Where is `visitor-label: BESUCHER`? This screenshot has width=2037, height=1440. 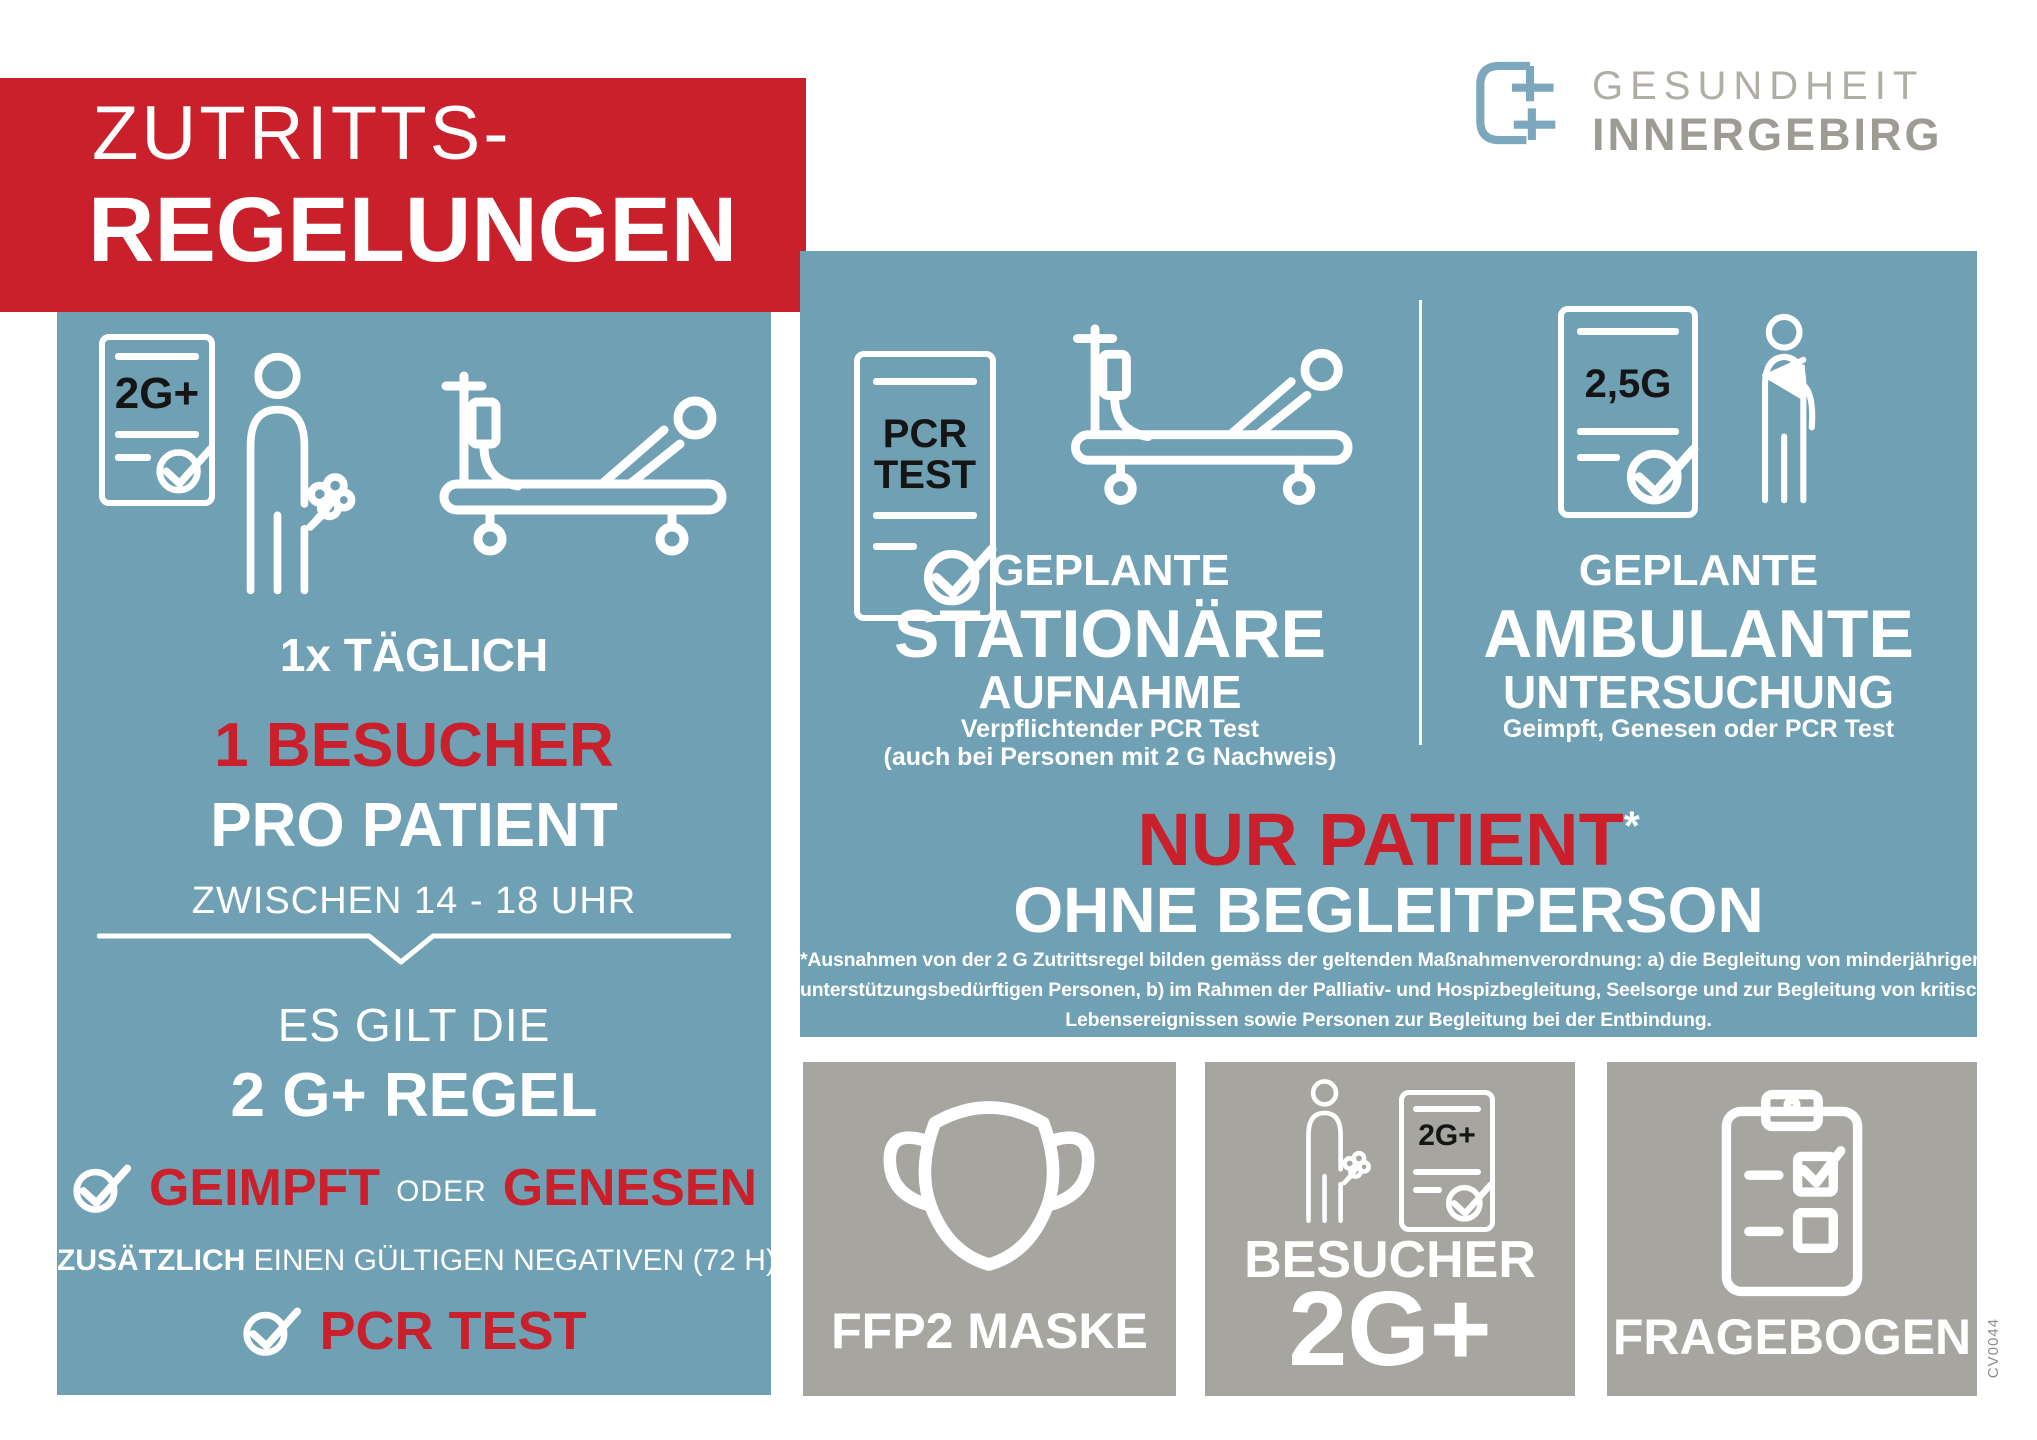 visitor-label: BESUCHER is located at coordinates (1390, 1260).